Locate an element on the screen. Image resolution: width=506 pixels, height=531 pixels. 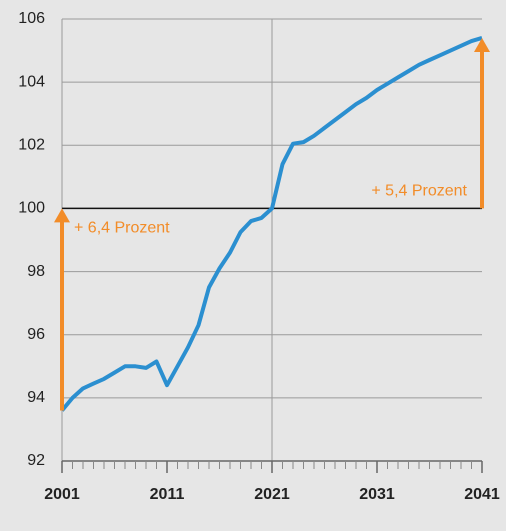
y-tick-label: 100 is located at coordinates (31, 208).